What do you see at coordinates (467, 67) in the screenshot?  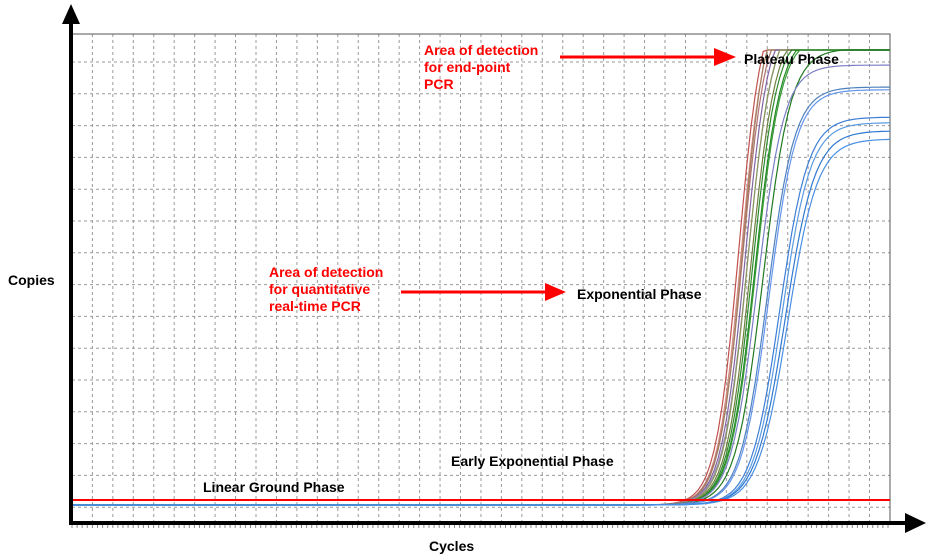 I see `endpoint-annotation-line2: for end-point` at bounding box center [467, 67].